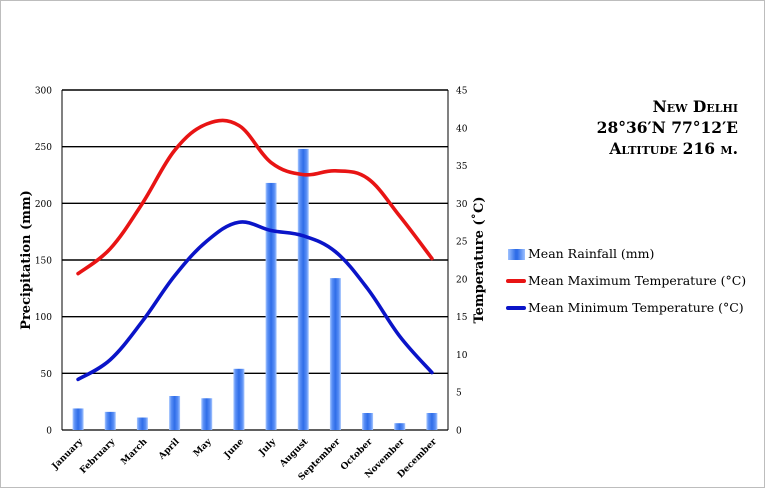 This screenshot has width=765, height=488. I want to click on x-tick-label: July, so click(268, 448).